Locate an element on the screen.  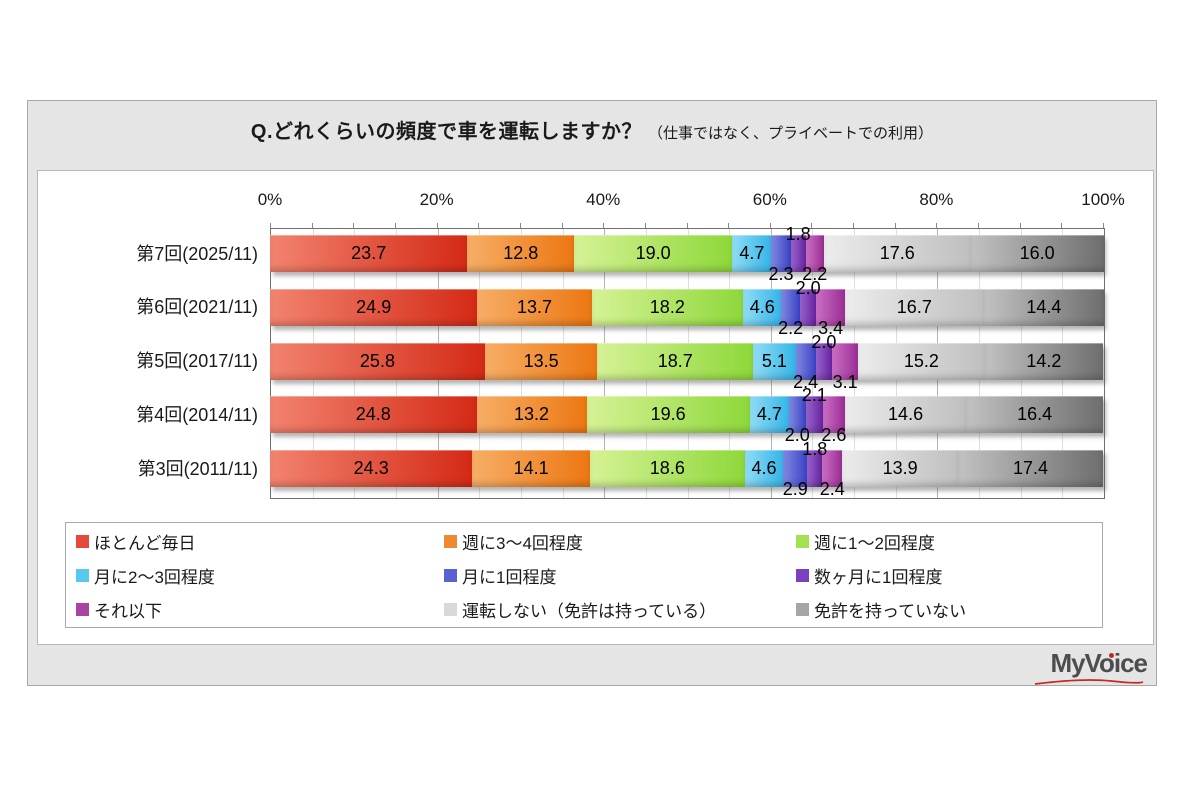
bar-segment: 15.2 is located at coordinates (921, 361).